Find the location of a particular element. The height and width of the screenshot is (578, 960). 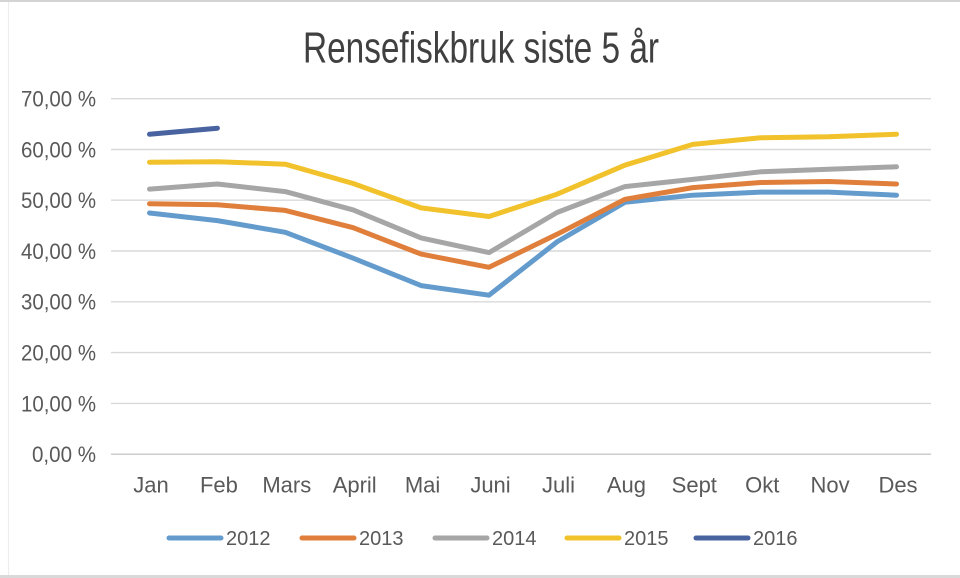

svg-text: Okt is located at coordinates (762, 485).